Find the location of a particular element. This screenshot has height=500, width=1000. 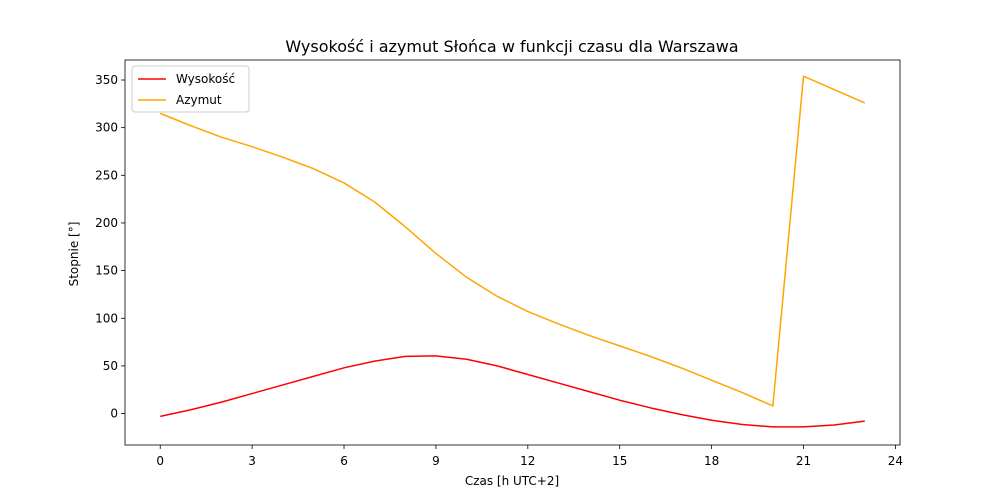

x-tick-label: 6 is located at coordinates (344, 461).